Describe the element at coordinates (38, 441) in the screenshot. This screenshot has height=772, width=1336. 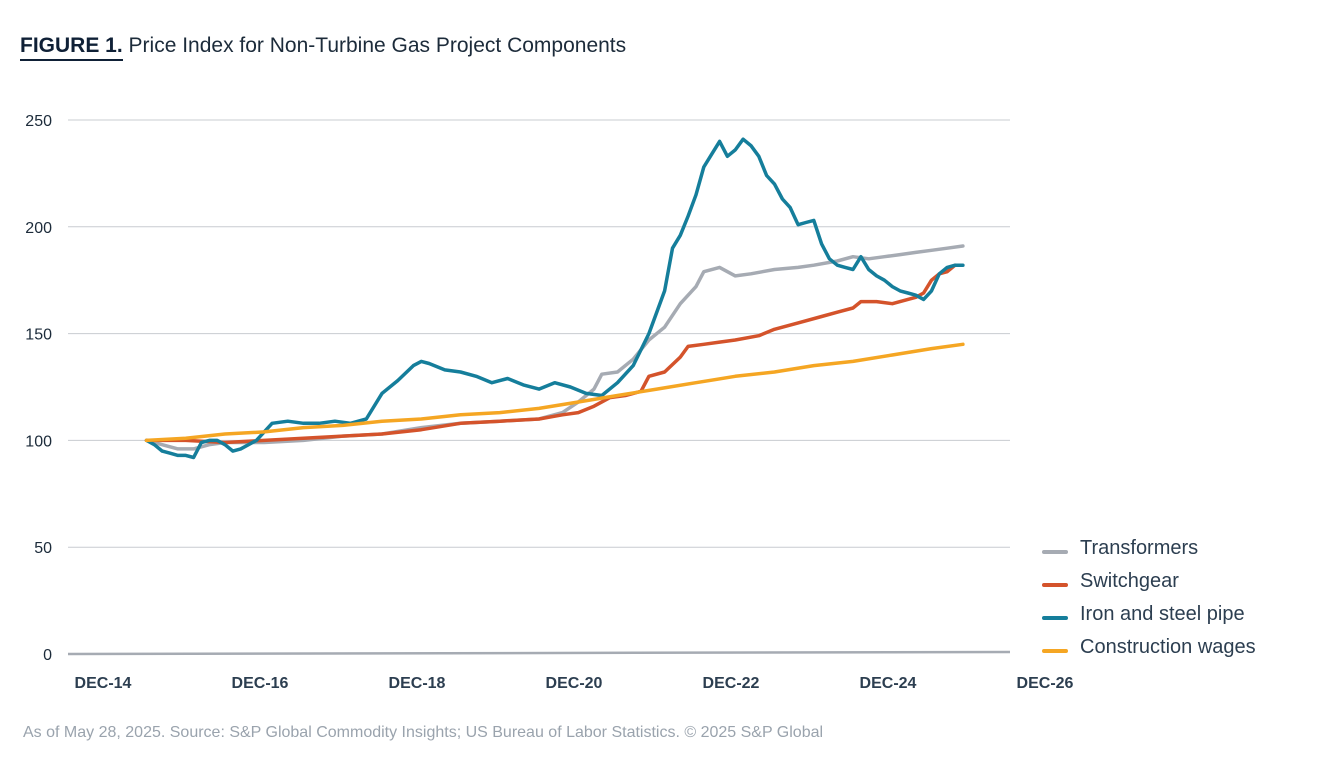
I see `y-tick-label: 100` at that location.